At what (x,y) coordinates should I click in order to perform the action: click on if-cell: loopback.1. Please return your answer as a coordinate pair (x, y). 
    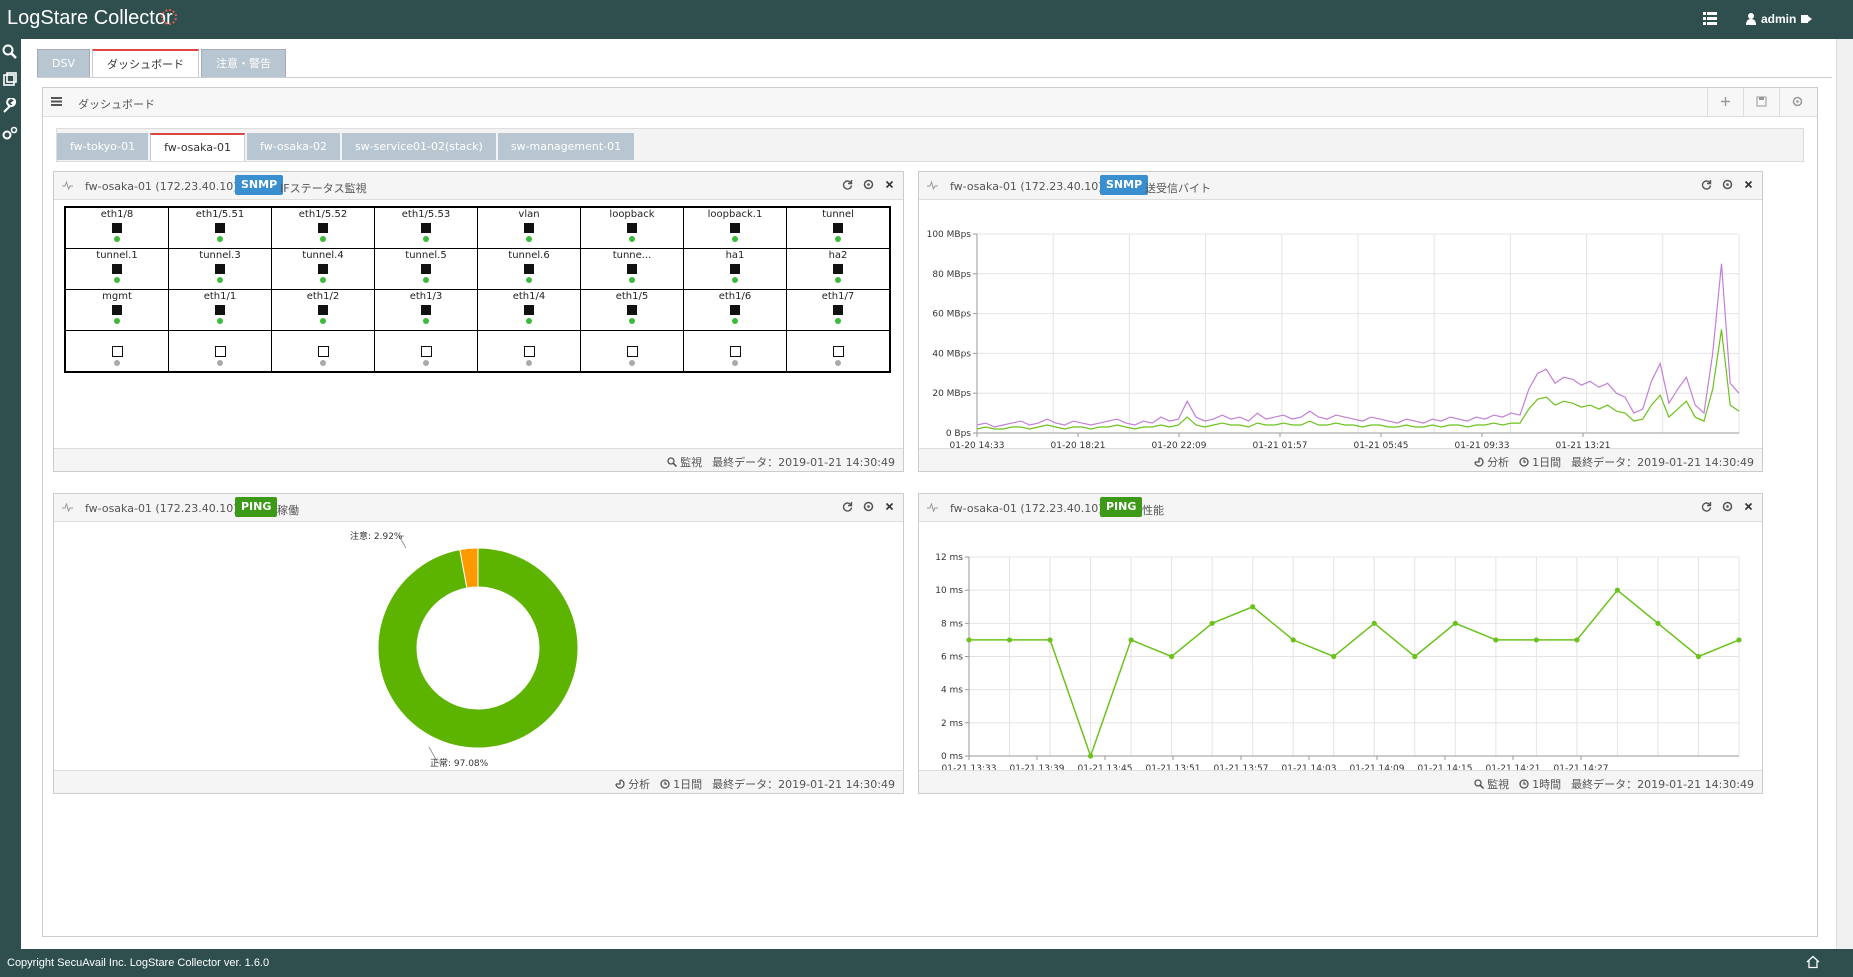
    Looking at the image, I should click on (735, 227).